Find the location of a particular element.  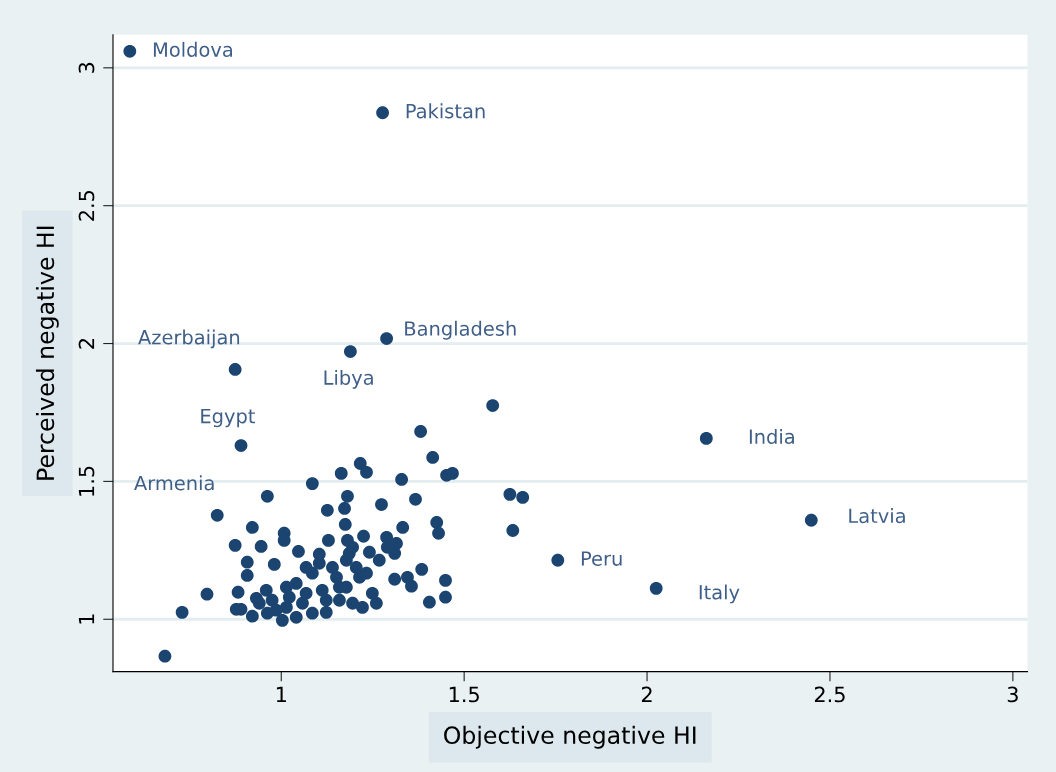

x-tick-label: 2 is located at coordinates (646, 694).